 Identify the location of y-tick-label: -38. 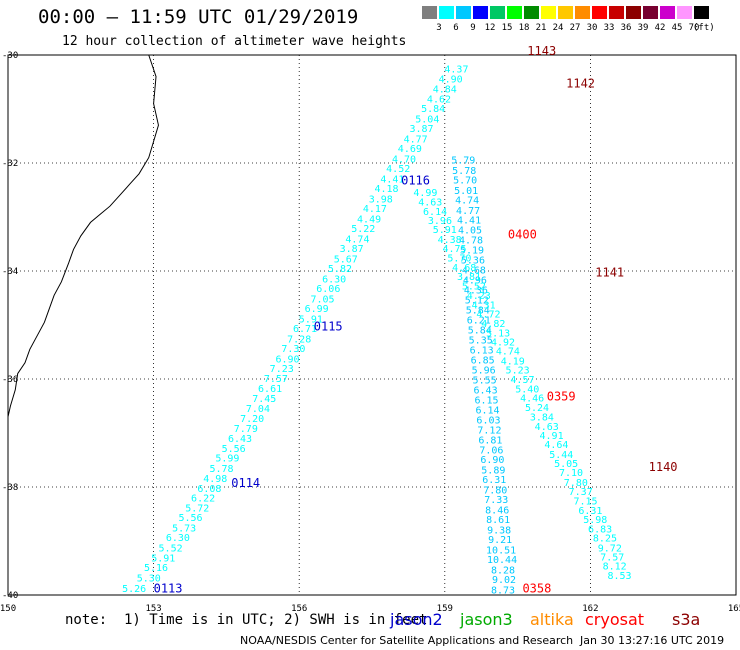
(10, 488).